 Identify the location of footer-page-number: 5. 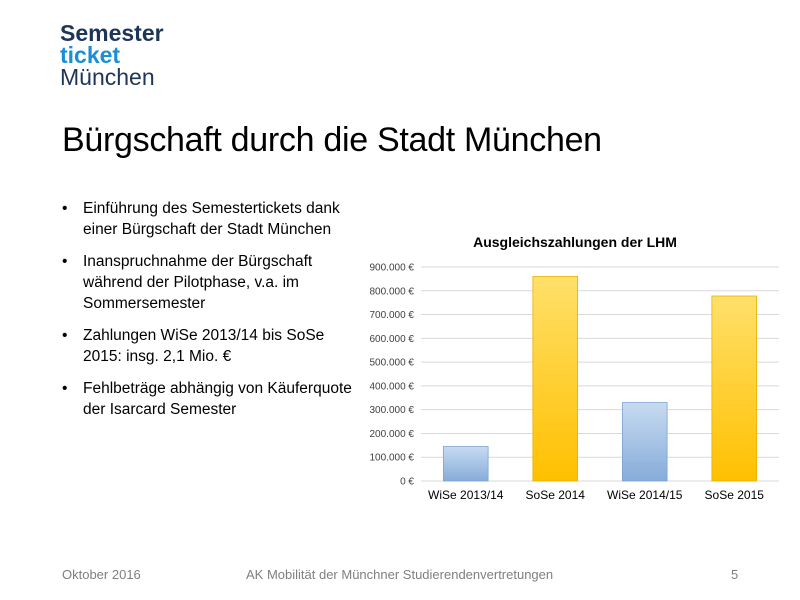
(735, 574).